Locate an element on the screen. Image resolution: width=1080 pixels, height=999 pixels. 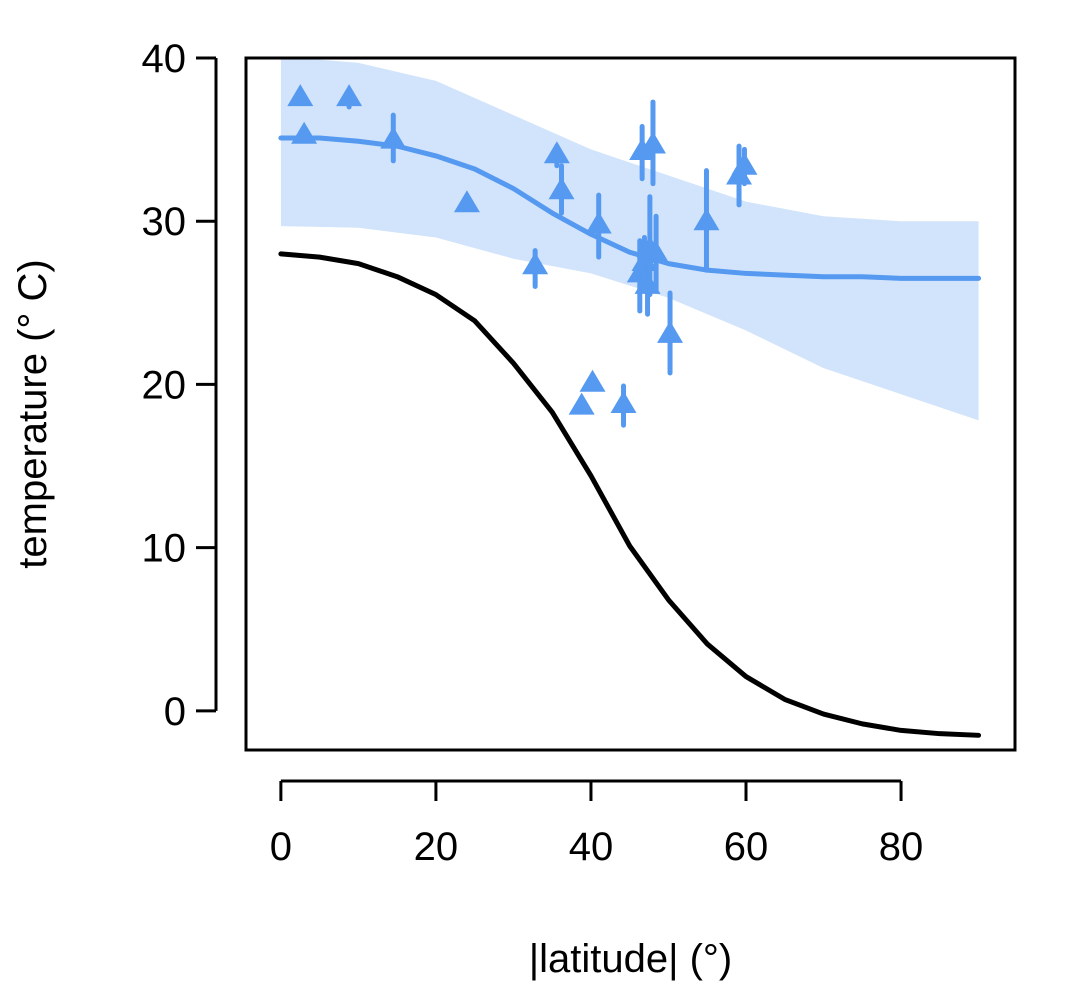
y-tick-label: 0 is located at coordinates (175, 712).